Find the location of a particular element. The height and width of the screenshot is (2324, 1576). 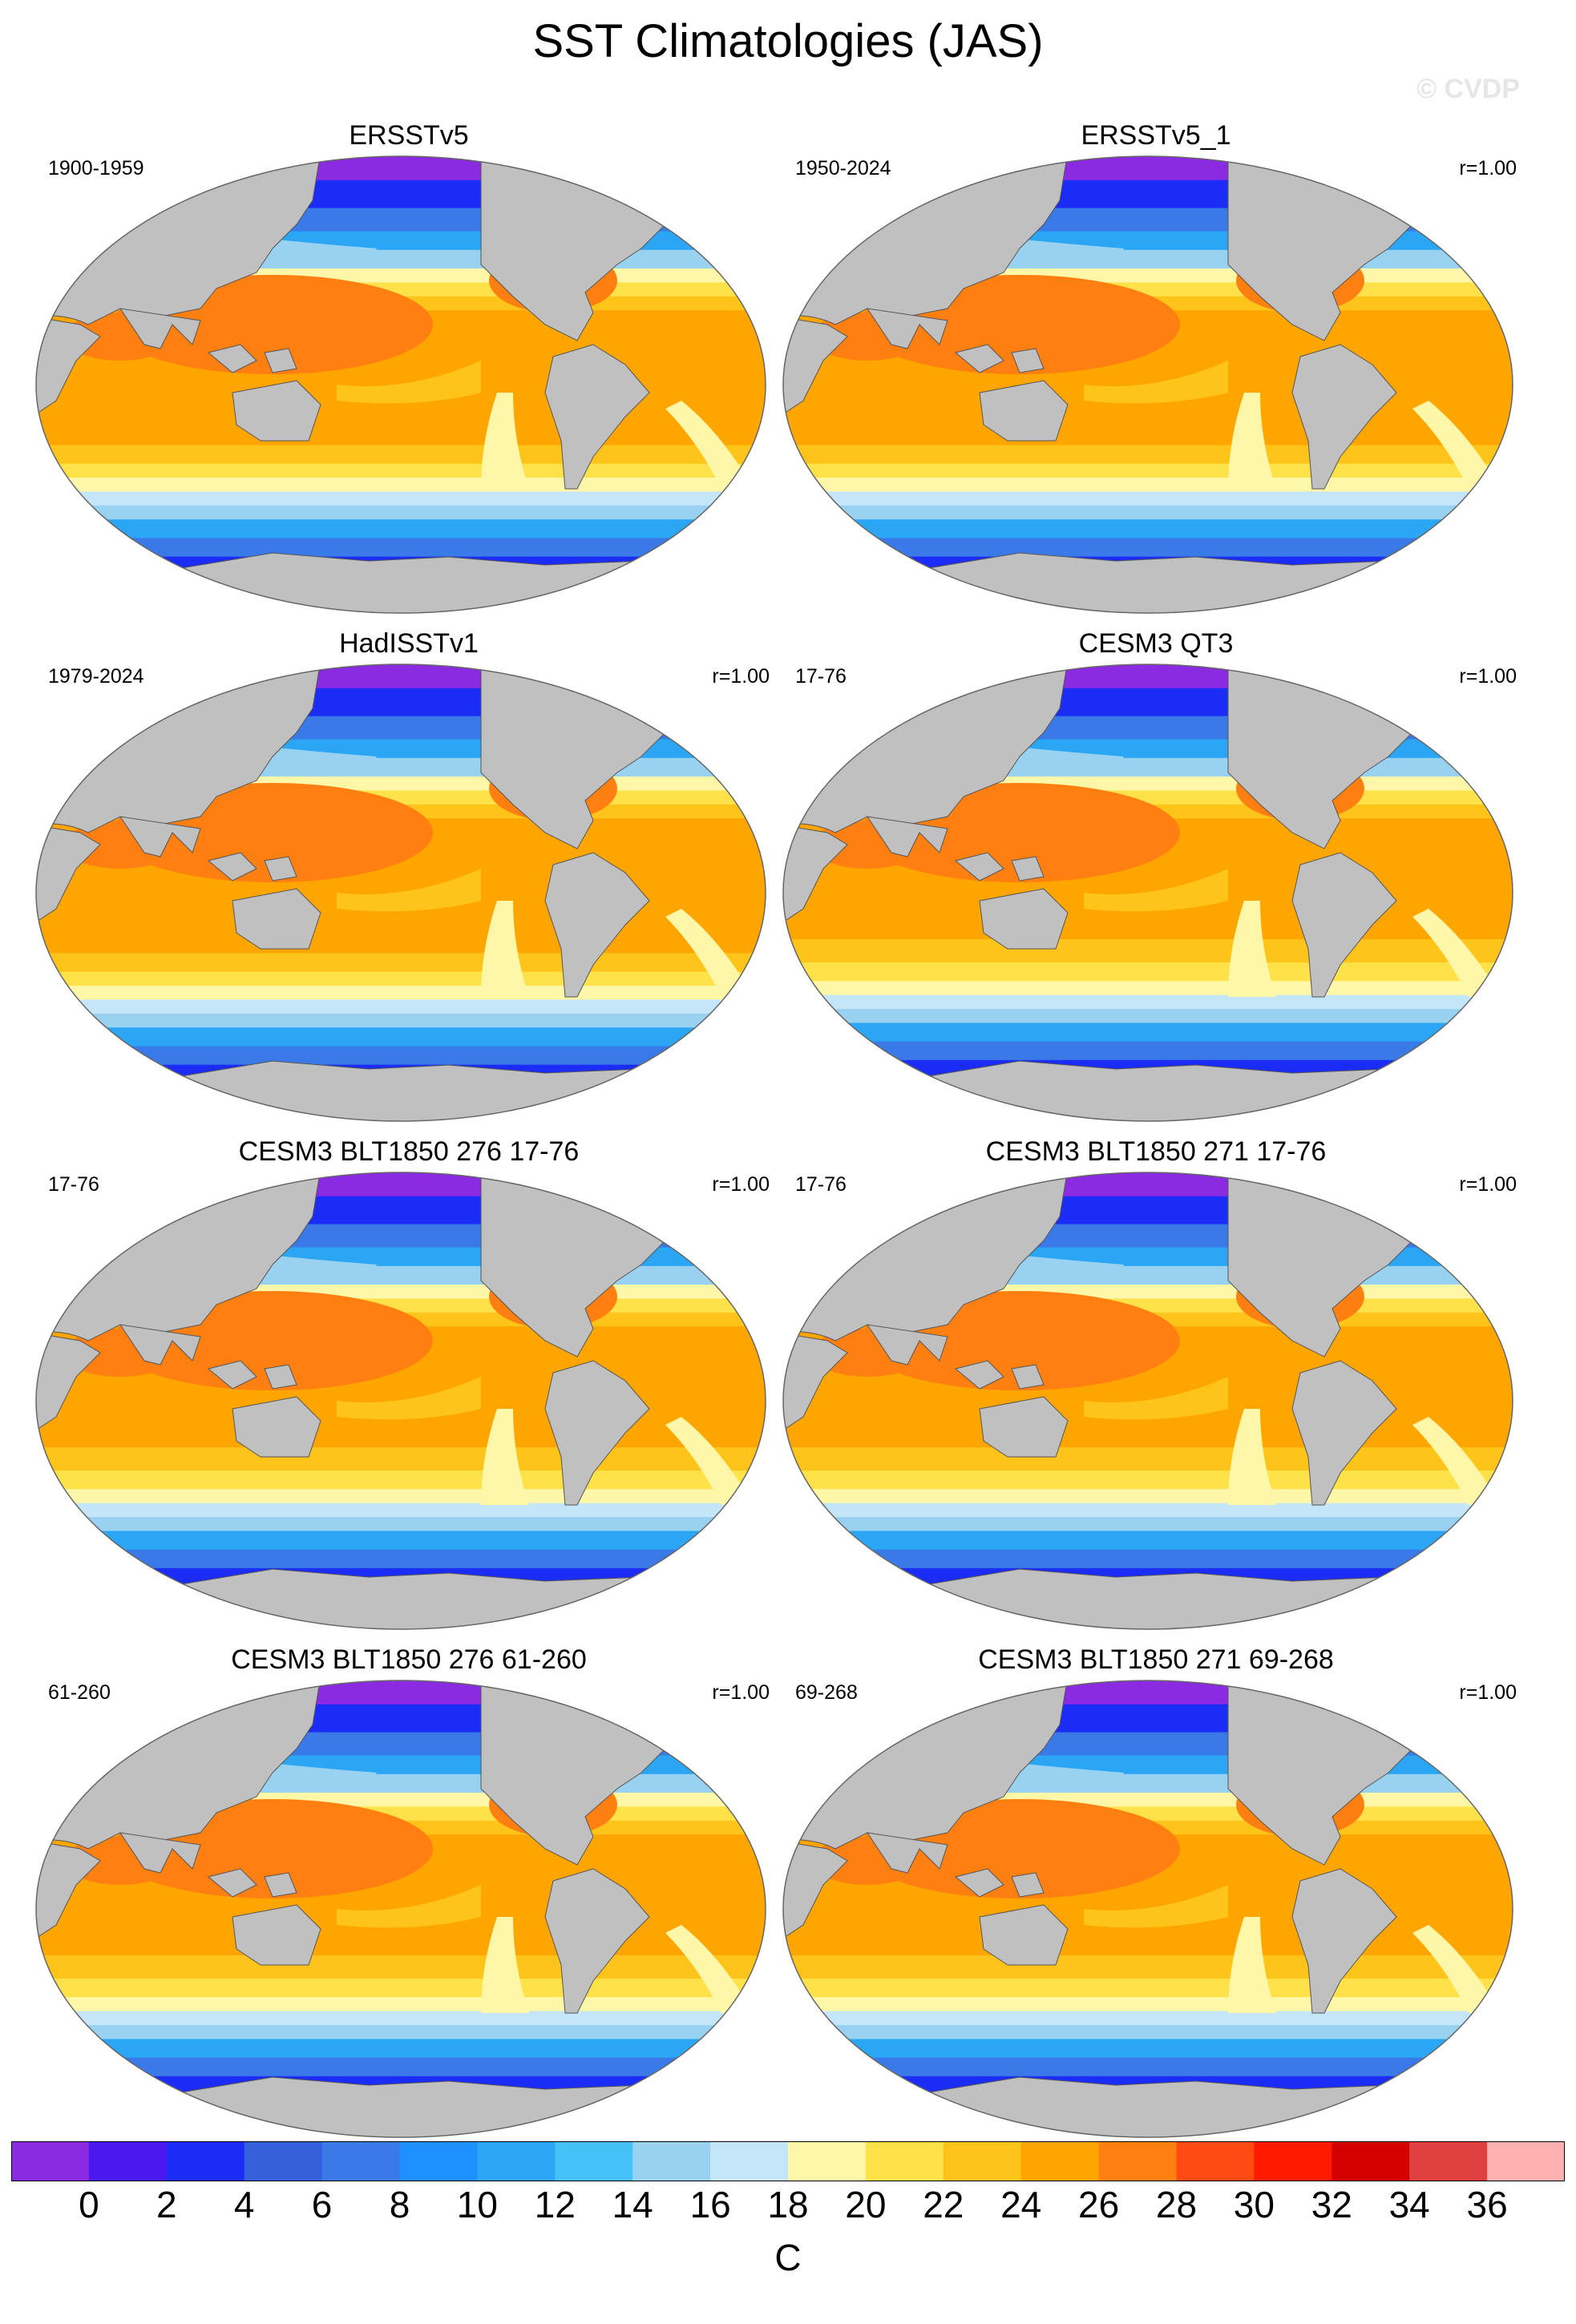

map-panel: CESM3 BLT1850 271 69-268 69-268 r=1.00 is located at coordinates (1156, 1892).